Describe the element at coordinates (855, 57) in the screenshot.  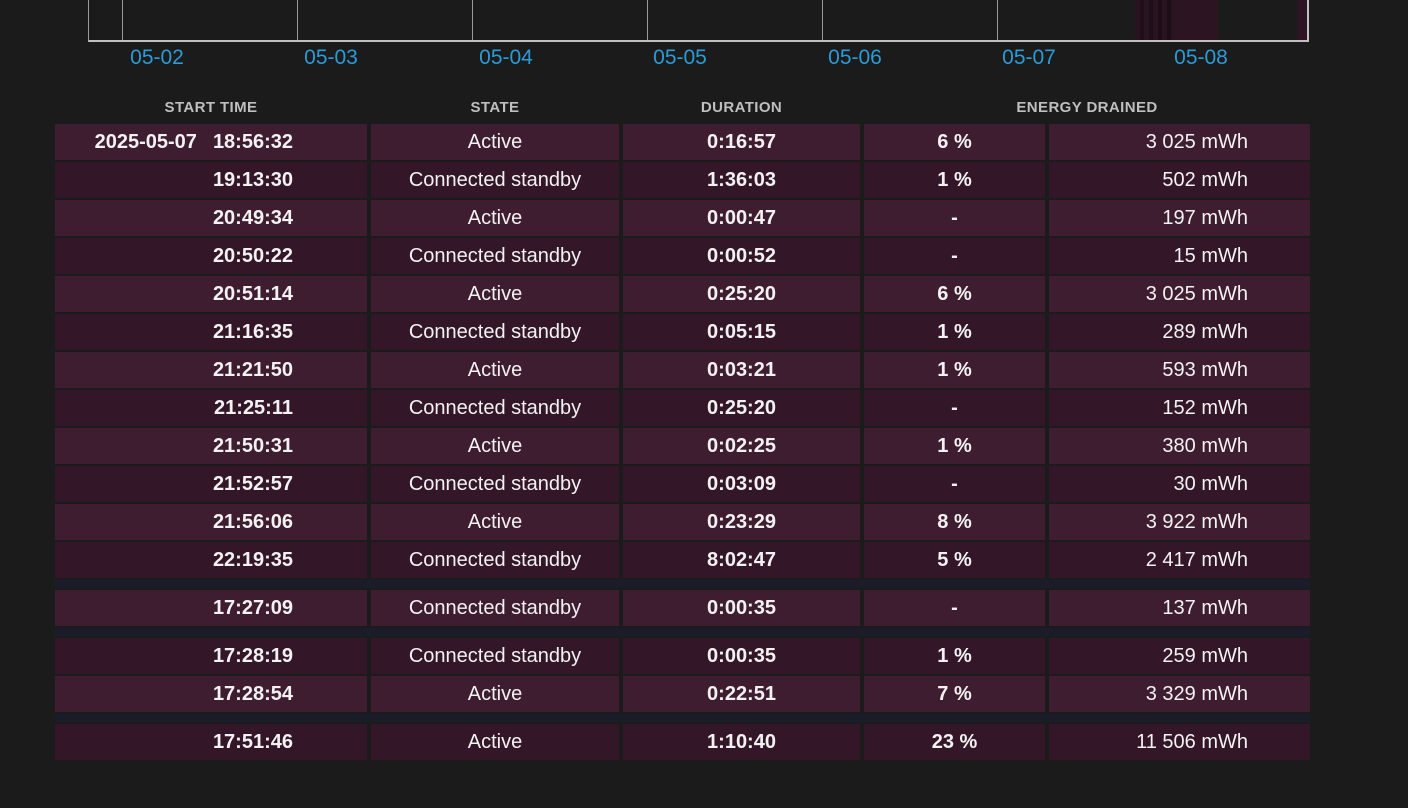
I see `axis-tick-label: 05-06` at that location.